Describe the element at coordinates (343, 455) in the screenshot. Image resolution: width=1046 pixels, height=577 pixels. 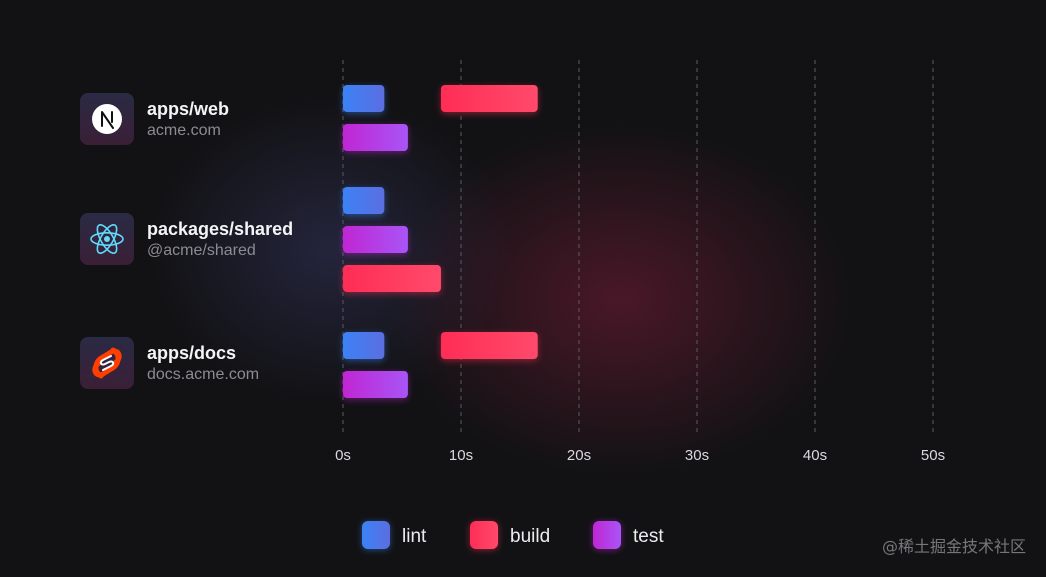
I see `x-tick-label: 0s` at that location.